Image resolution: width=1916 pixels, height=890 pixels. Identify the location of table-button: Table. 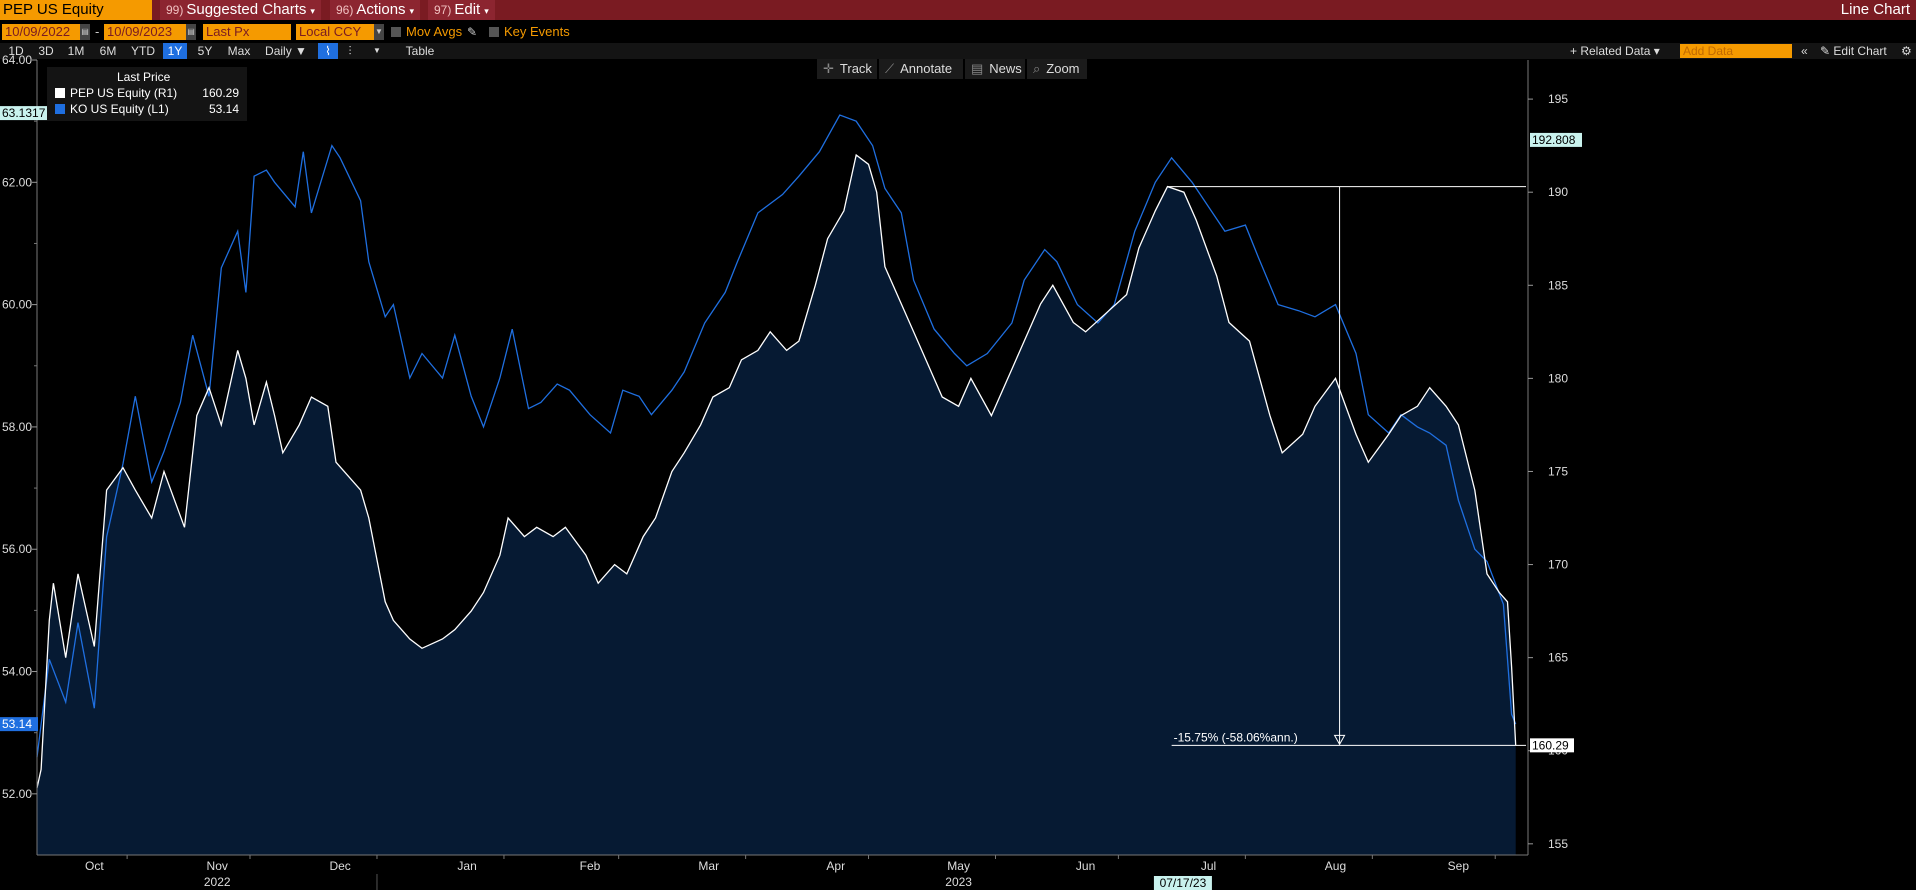
(420, 51).